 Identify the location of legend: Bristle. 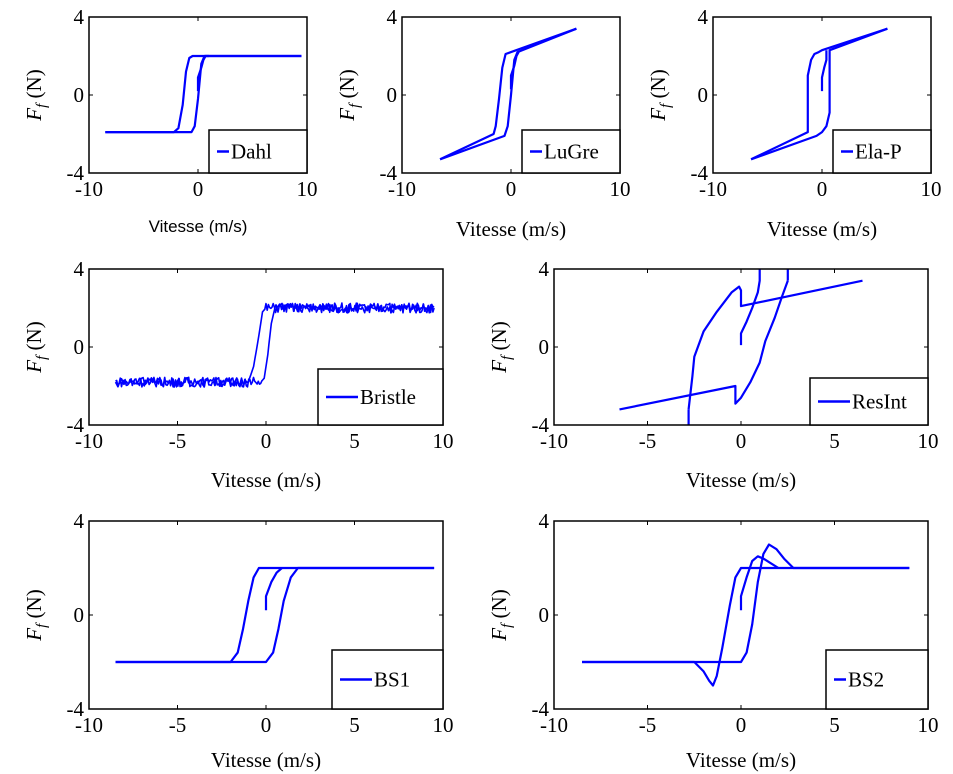
(380, 397).